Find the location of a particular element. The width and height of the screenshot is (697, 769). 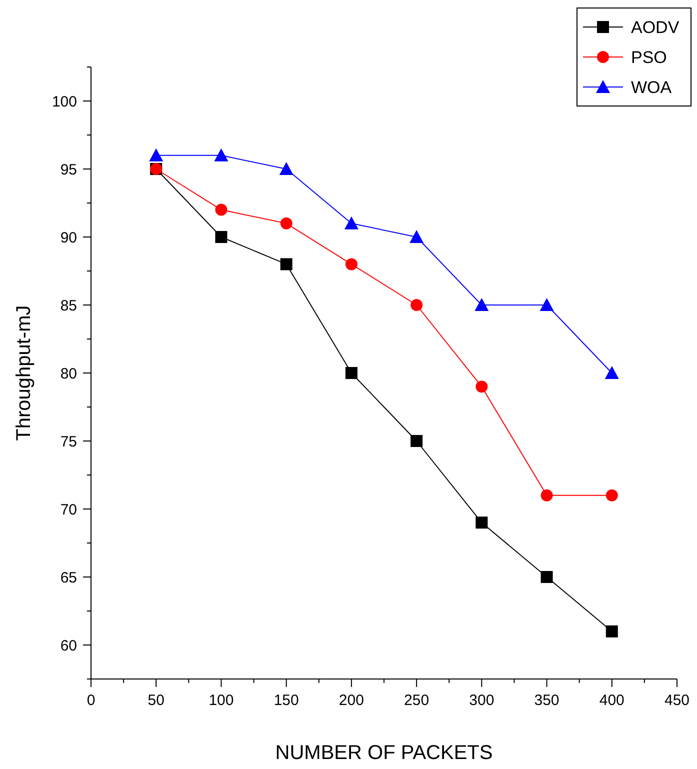

x-tick-label: 100 is located at coordinates (221, 700).